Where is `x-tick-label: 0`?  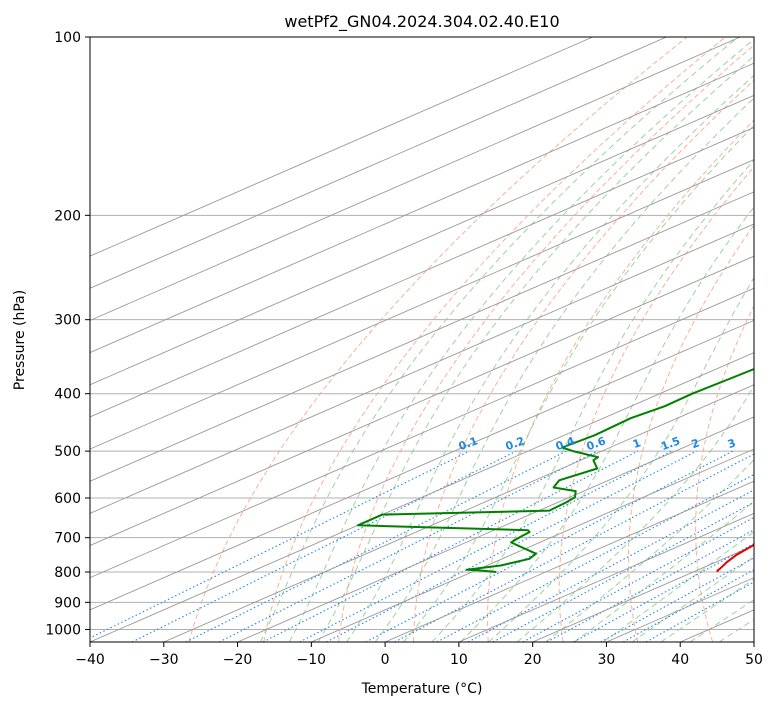 x-tick-label: 0 is located at coordinates (385, 660).